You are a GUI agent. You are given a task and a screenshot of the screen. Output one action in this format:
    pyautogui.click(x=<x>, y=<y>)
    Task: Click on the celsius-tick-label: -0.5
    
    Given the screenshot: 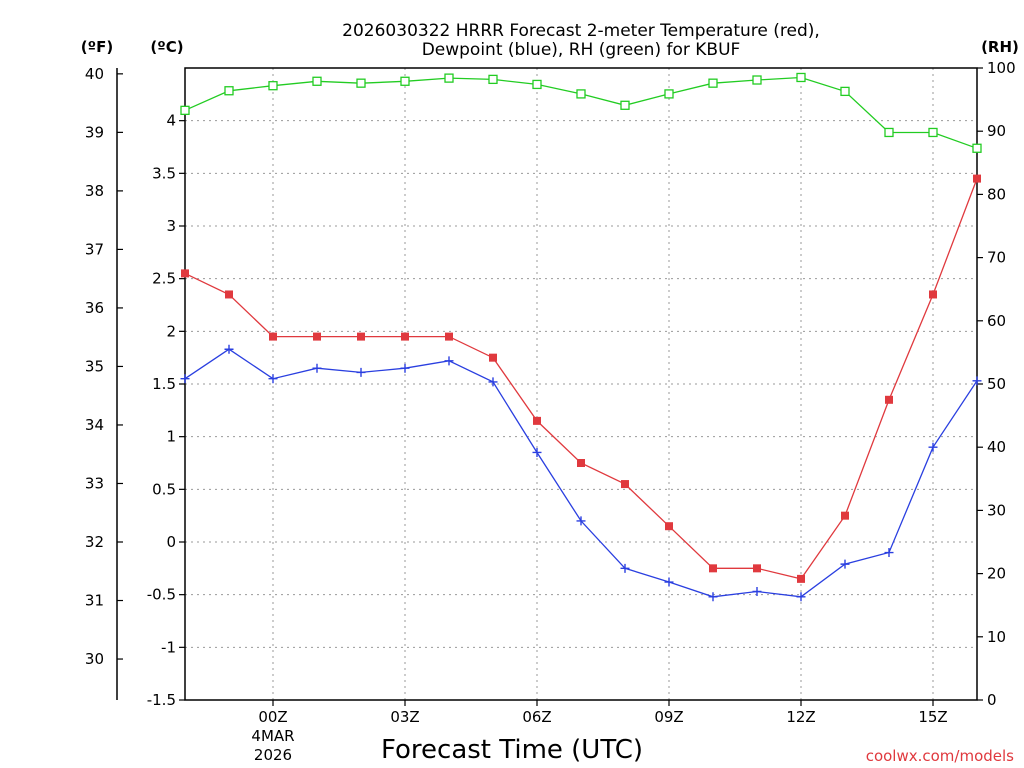 What is the action you would take?
    pyautogui.click(x=161, y=595)
    